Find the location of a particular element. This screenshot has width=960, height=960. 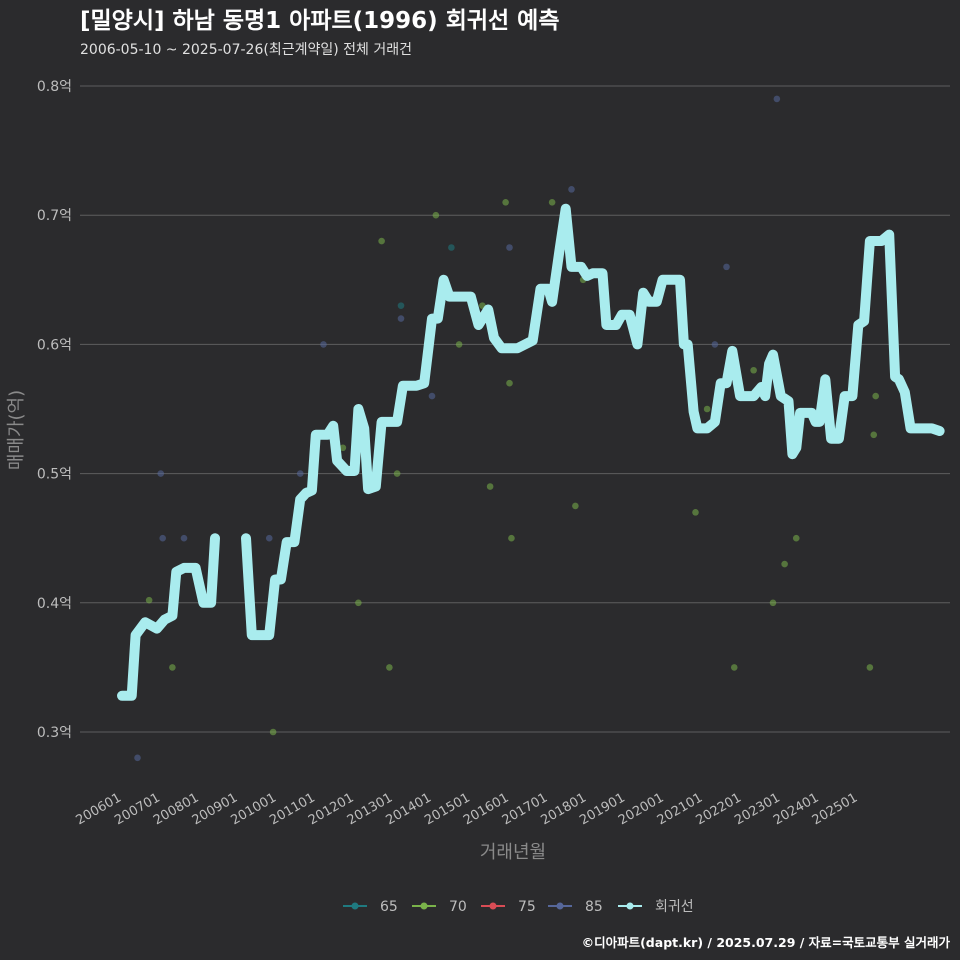

y-tick-label: 0.8억 is located at coordinates (54, 87).